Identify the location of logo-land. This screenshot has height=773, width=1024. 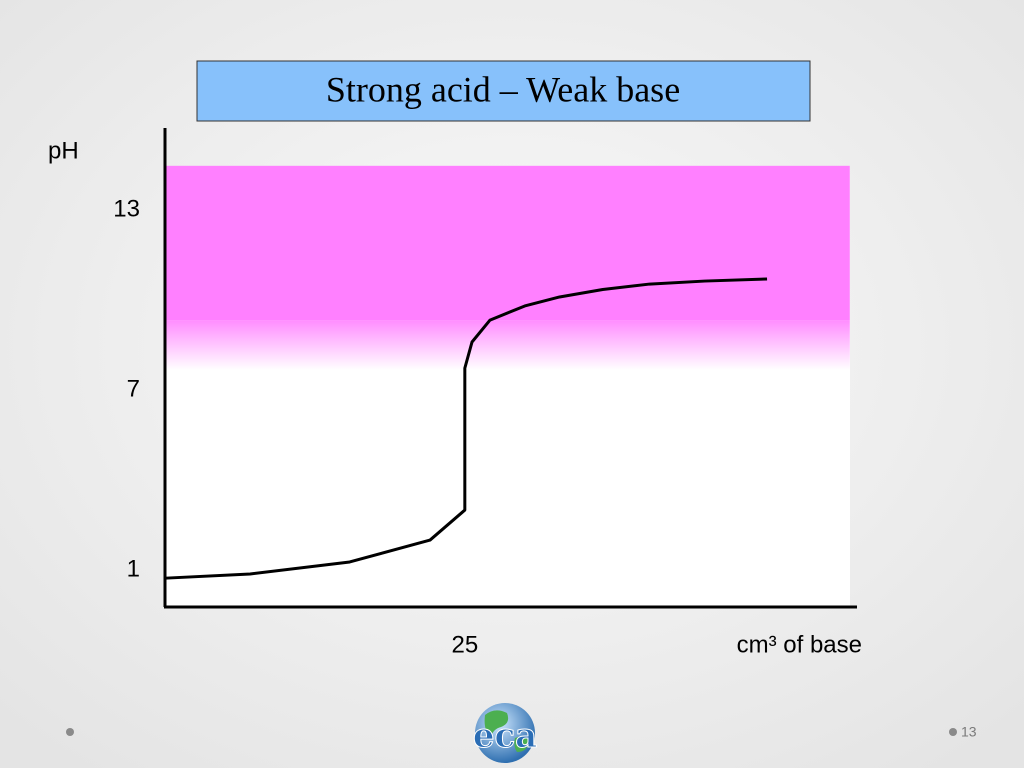
(506, 731).